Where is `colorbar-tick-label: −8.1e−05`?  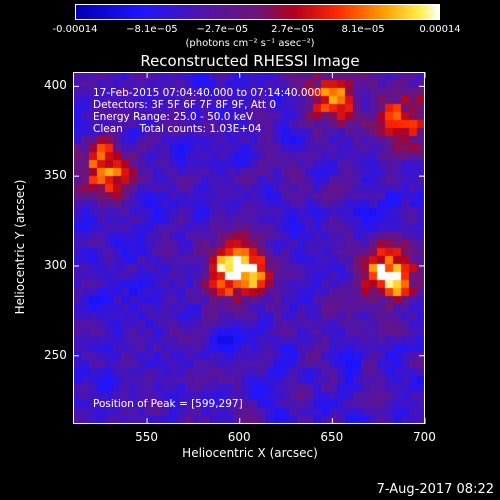
colorbar-tick-label: −8.1e−05 is located at coordinates (152, 29).